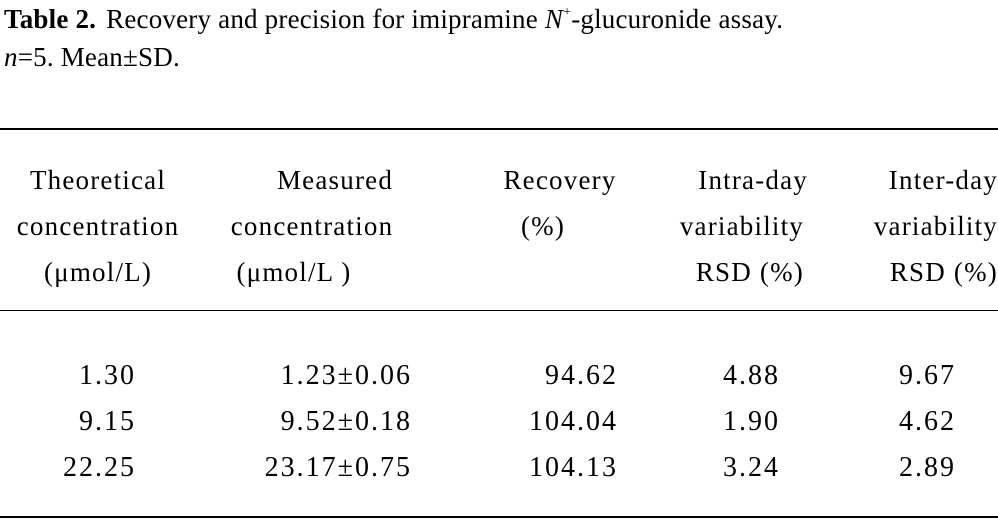 This screenshot has height=519, width=998. Describe the element at coordinates (751, 421) in the screenshot. I see `table-cell-intra-day: 1.90` at that location.